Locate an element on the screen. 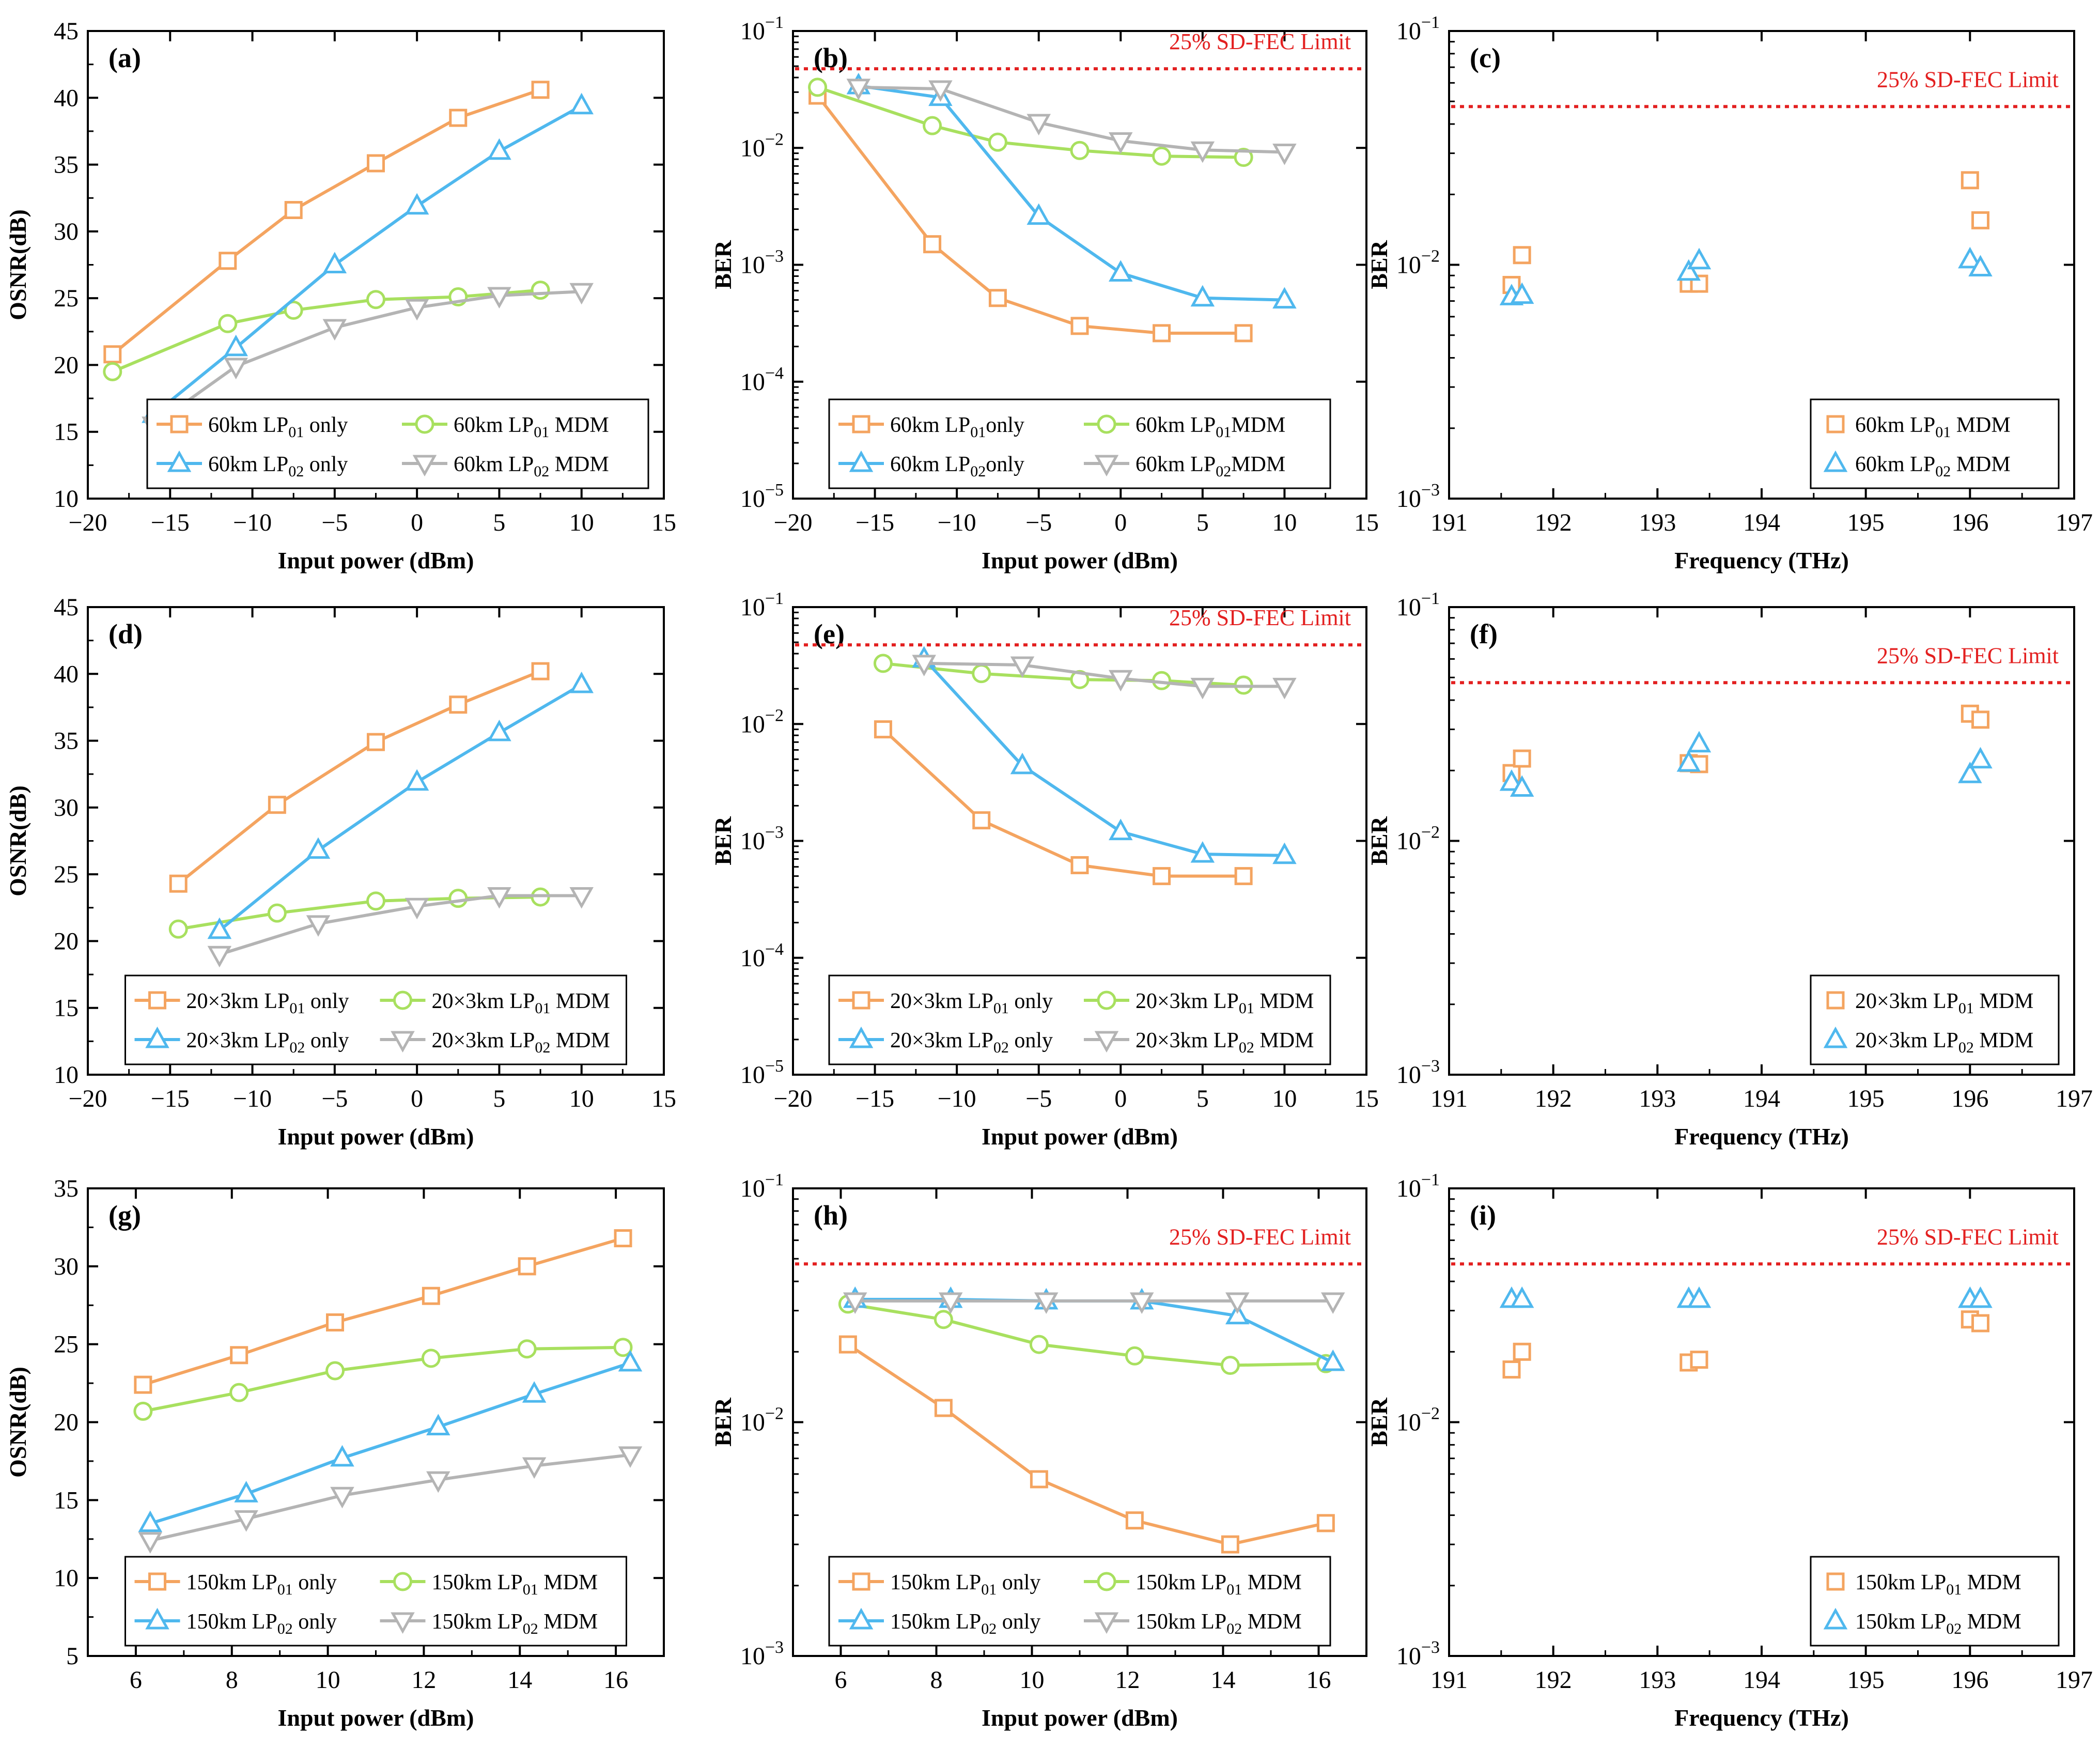 The width and height of the screenshot is (2100, 1750). fec-limit-label: 25% SD-FEC Limit is located at coordinates (1260, 1236).